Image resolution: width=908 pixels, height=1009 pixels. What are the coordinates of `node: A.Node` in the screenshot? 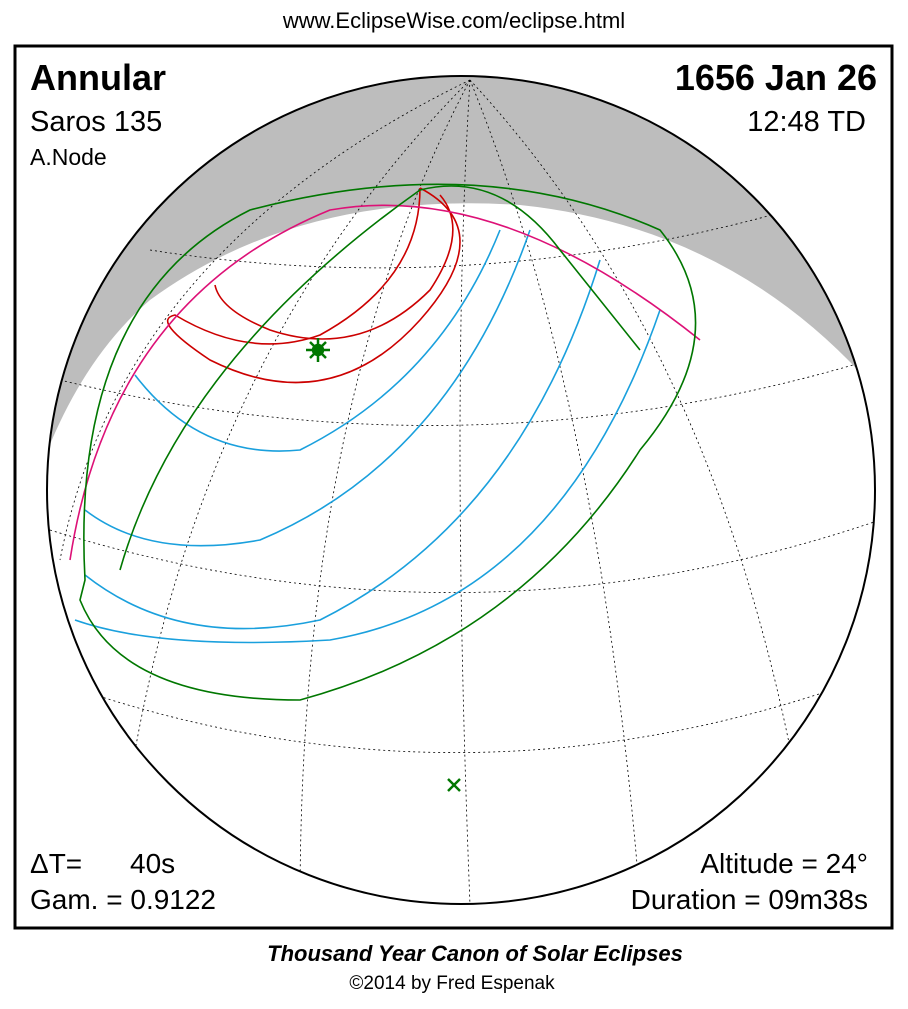 It's located at (68, 157).